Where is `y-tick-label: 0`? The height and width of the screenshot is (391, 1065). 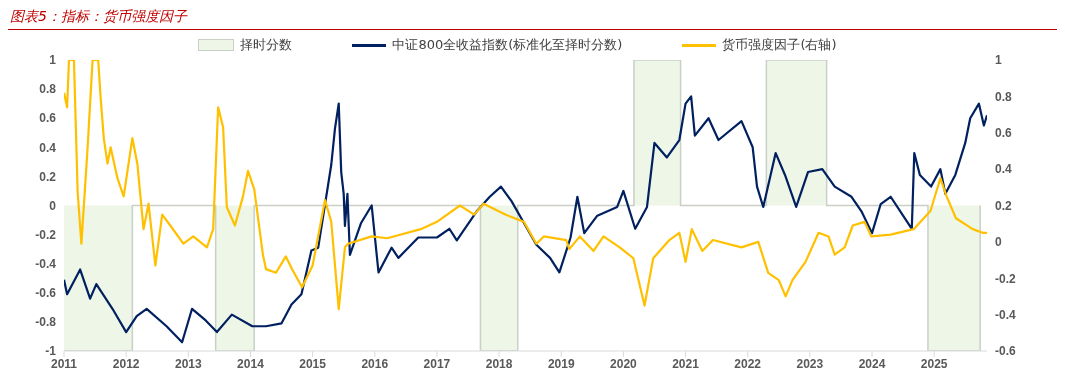
y-tick-label: 0 is located at coordinates (53, 205).